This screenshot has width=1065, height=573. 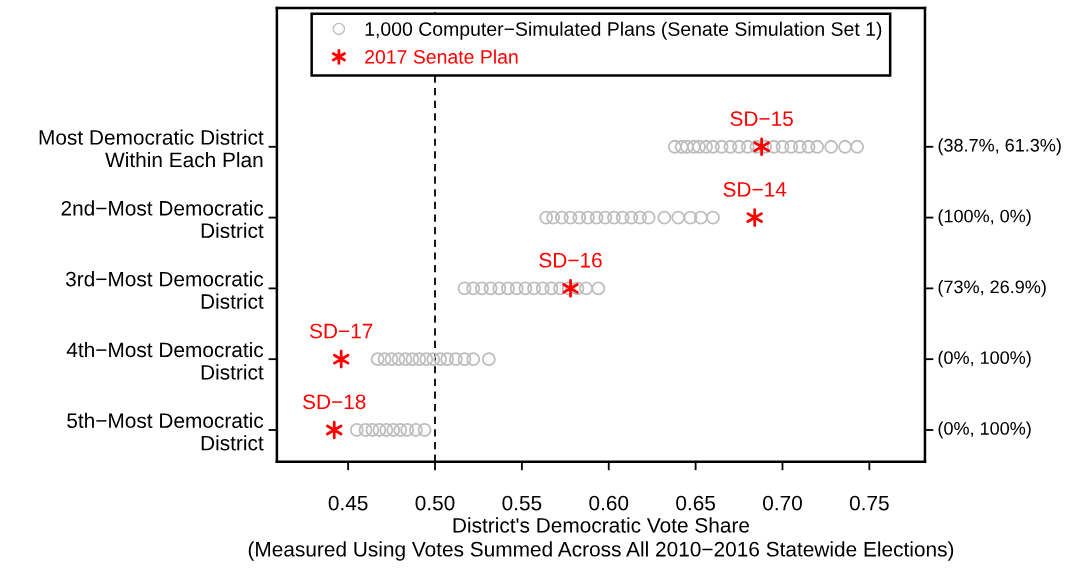 I want to click on x-tick-label: 0.75, so click(x=869, y=503).